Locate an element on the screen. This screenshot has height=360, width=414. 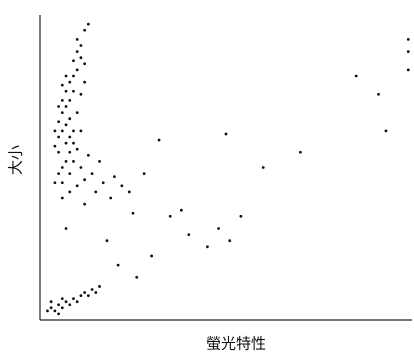
x-axis-label: 螢光特性 is located at coordinates (236, 344).